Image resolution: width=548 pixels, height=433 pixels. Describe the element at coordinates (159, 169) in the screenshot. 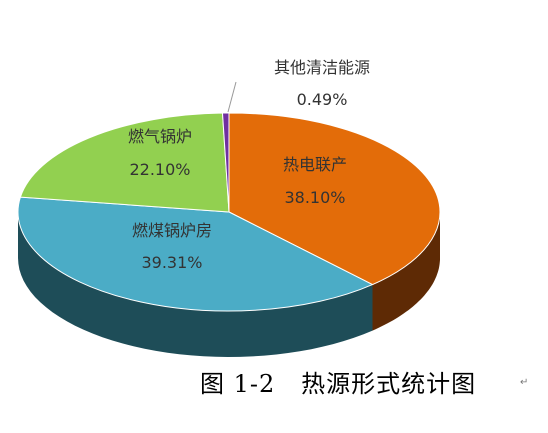

I see `slice-value-gas-boiler: 22.10%` at that location.